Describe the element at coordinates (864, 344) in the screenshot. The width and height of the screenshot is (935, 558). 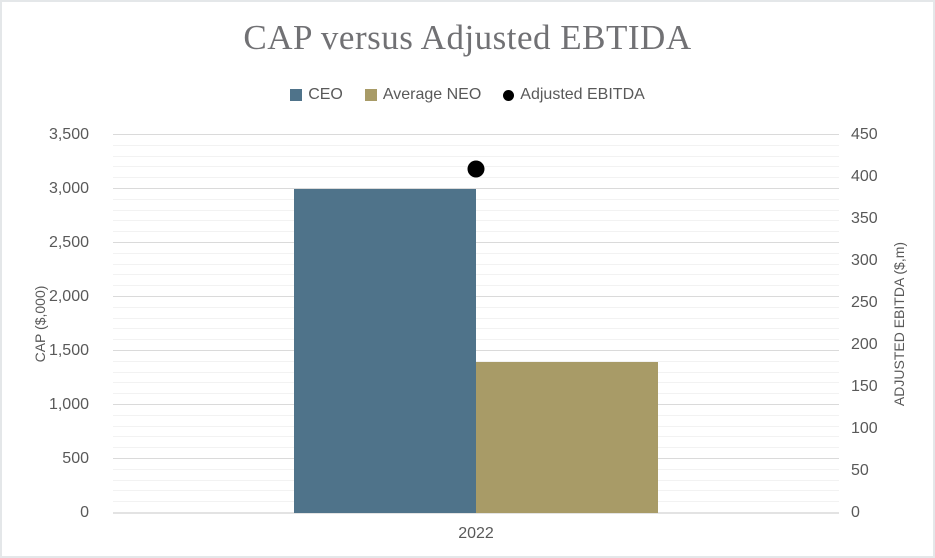
I see `tick-label: 200` at that location.